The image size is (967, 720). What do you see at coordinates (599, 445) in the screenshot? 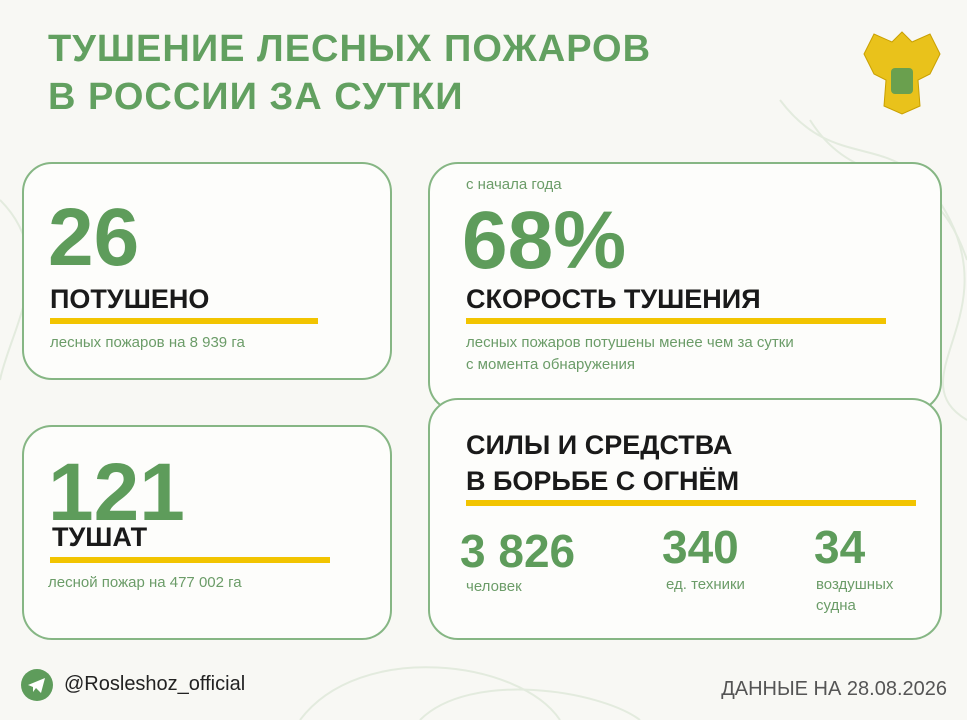
I see `section-title: СИЛЫ И СРЕДСТВА` at bounding box center [599, 445].